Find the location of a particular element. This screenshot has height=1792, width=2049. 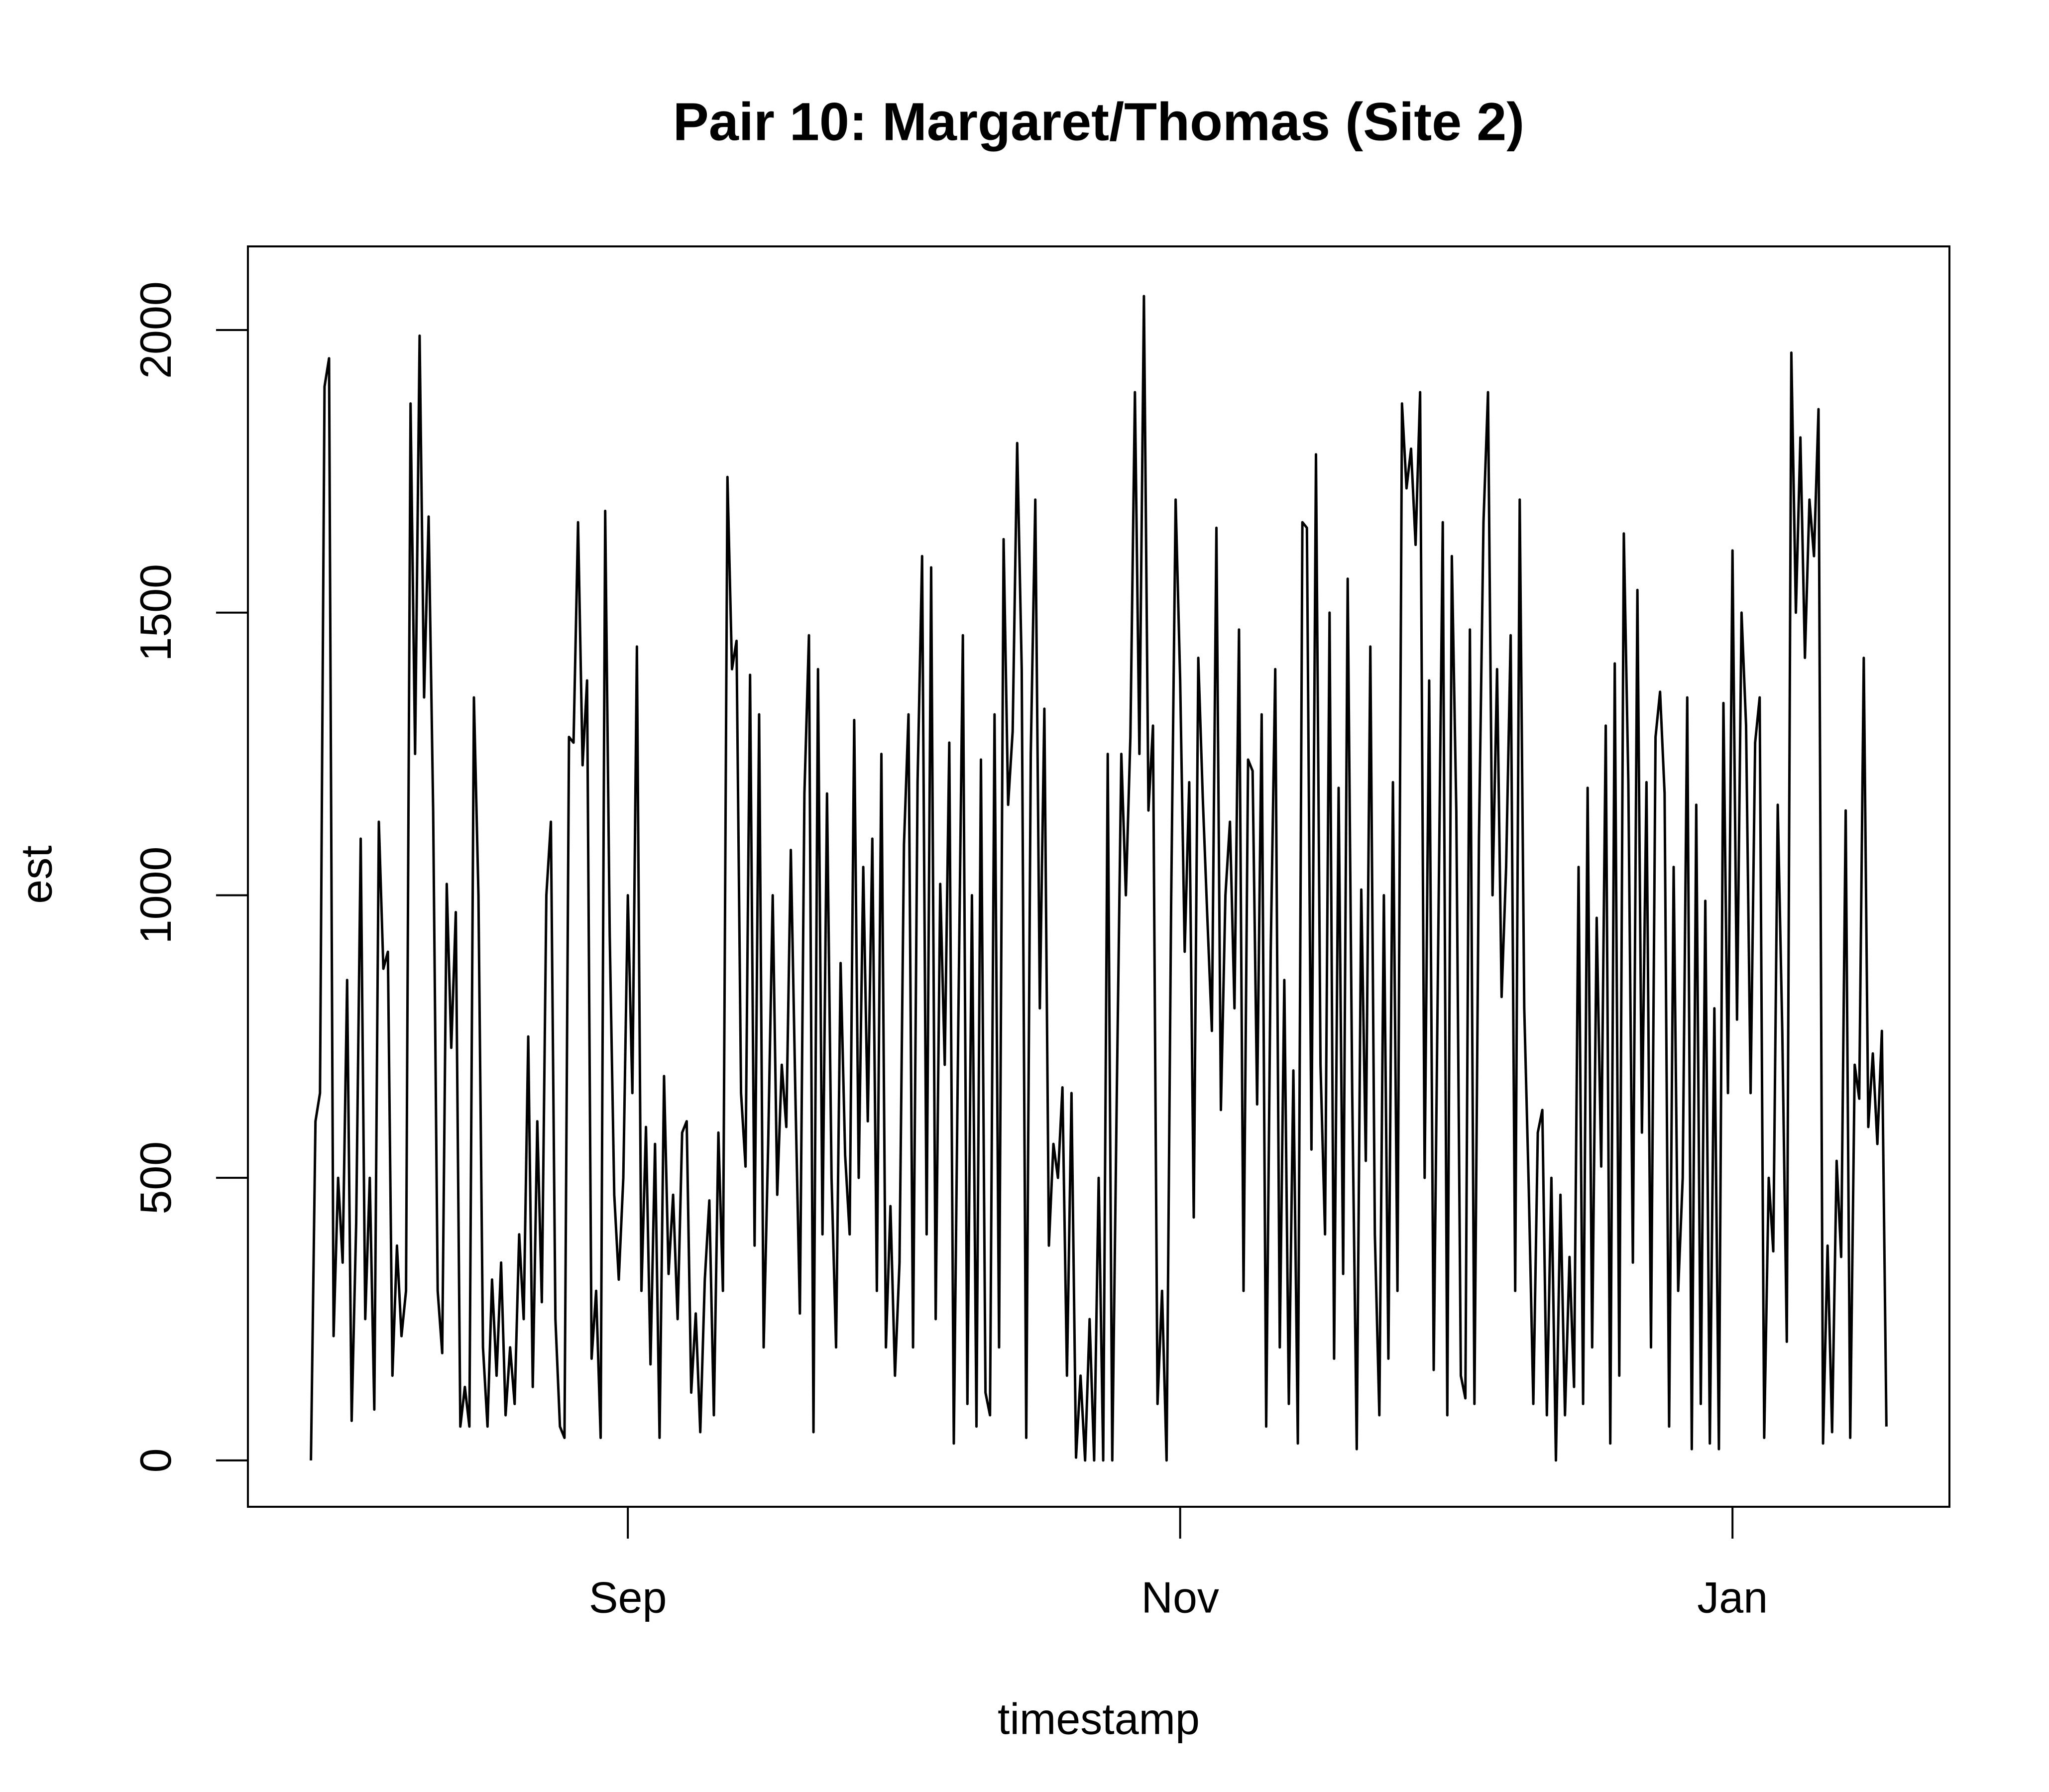

y-tick-label: 1500 is located at coordinates (155, 613).